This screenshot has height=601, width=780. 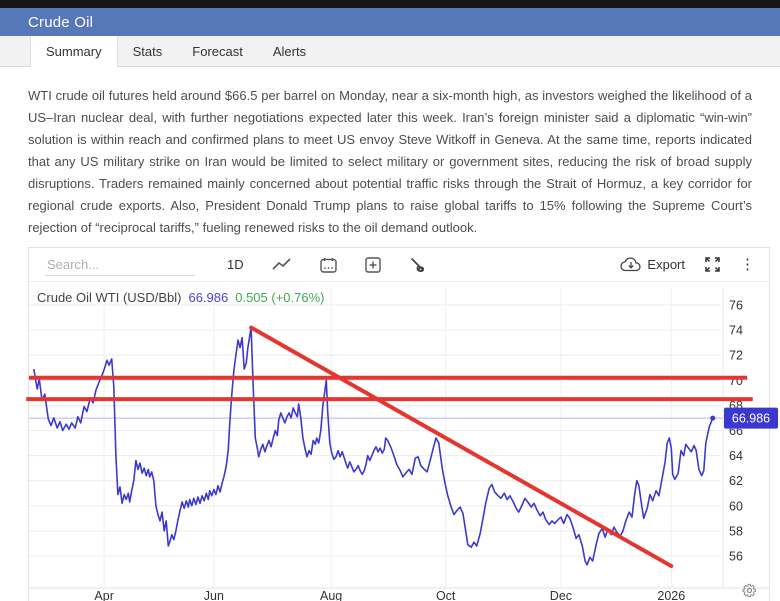 I want to click on last-price-dot, so click(x=713, y=418).